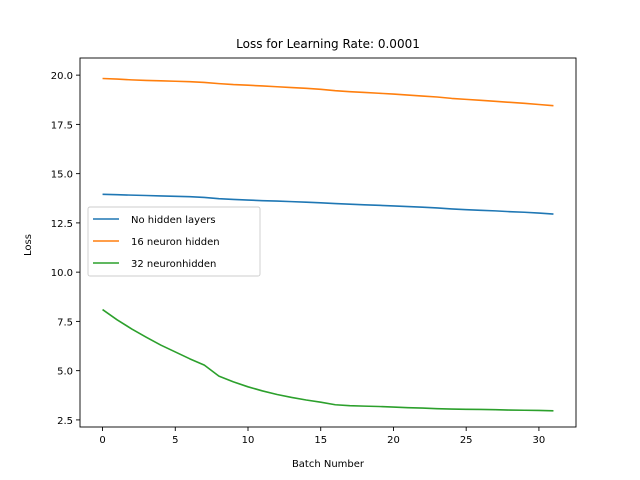 Image resolution: width=640 pixels, height=480 pixels. I want to click on x-tick-label-10: 10, so click(248, 440).